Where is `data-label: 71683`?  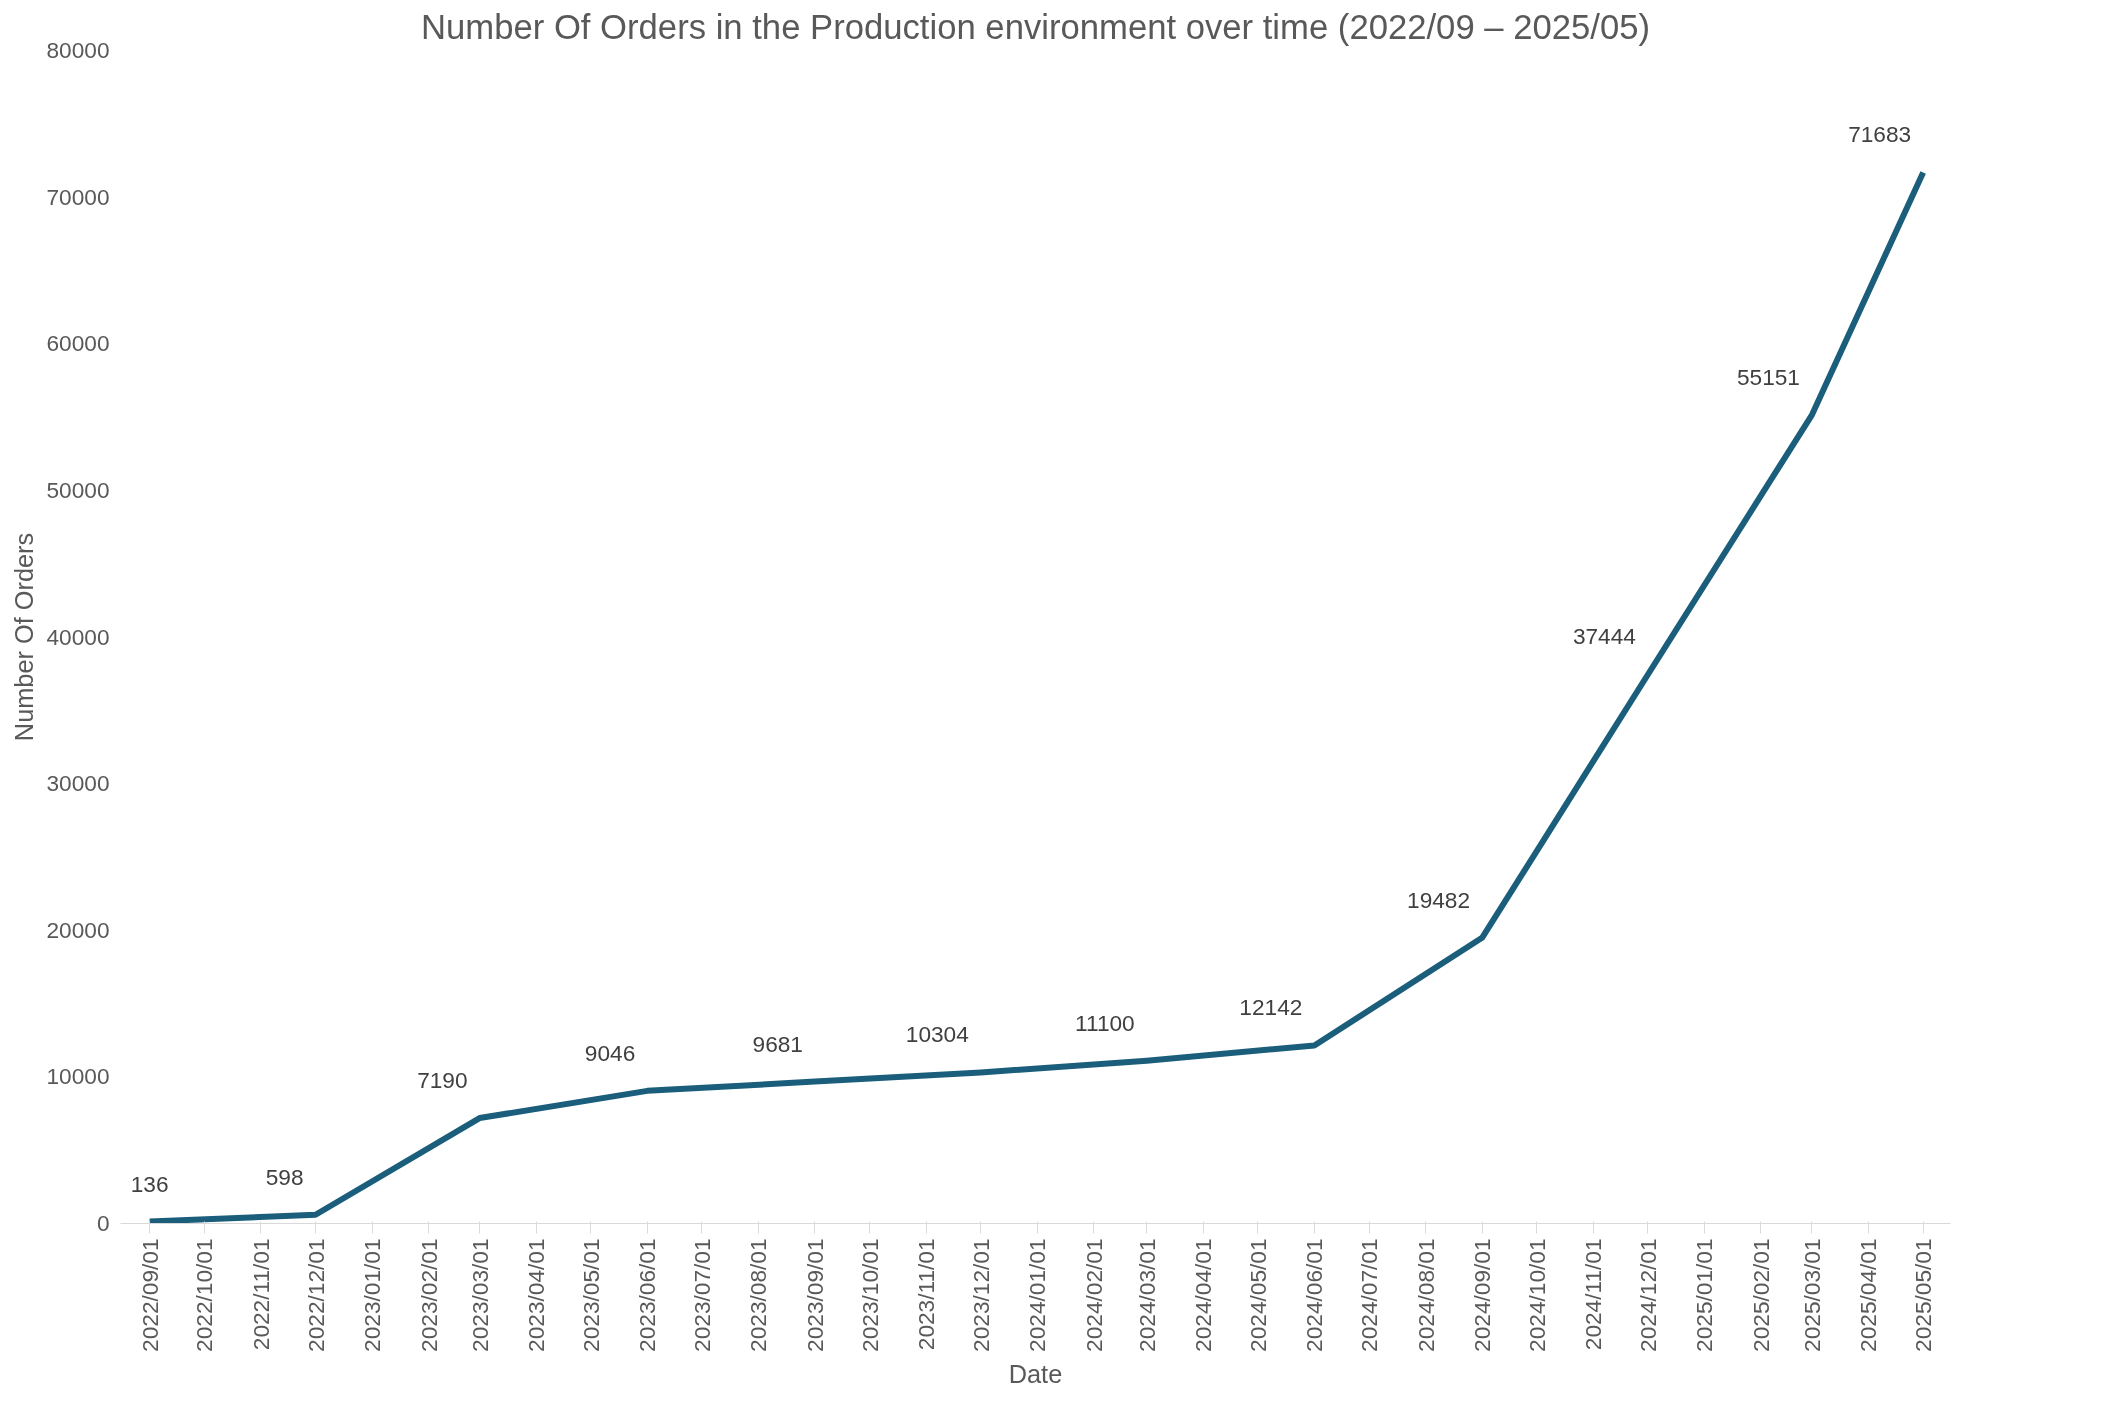 data-label: 71683 is located at coordinates (1880, 134).